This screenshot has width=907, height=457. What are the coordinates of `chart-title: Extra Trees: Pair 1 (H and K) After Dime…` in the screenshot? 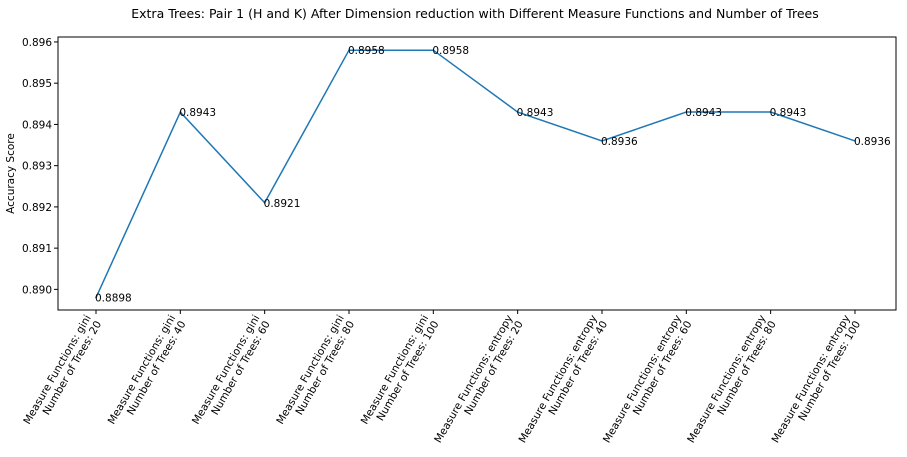 It's located at (475, 13).